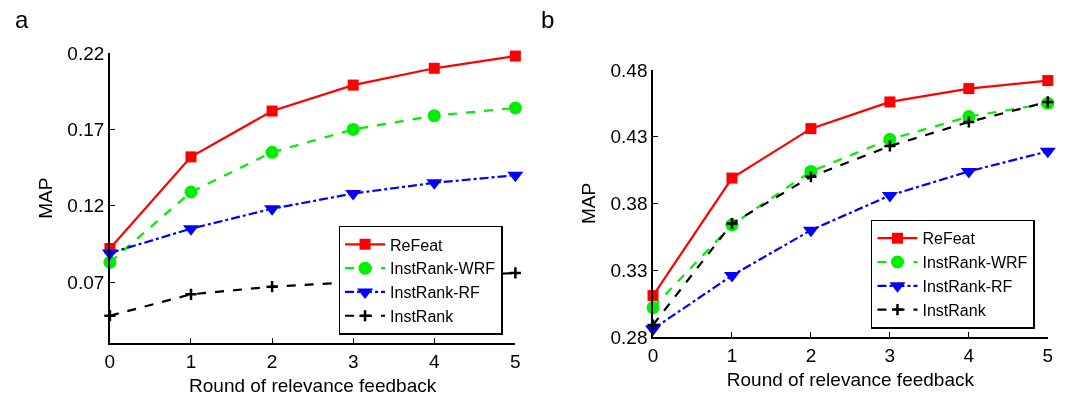 Image resolution: width=1067 pixels, height=411 pixels. What do you see at coordinates (629, 337) in the screenshot?
I see `y-tick-label: 0.28` at bounding box center [629, 337].